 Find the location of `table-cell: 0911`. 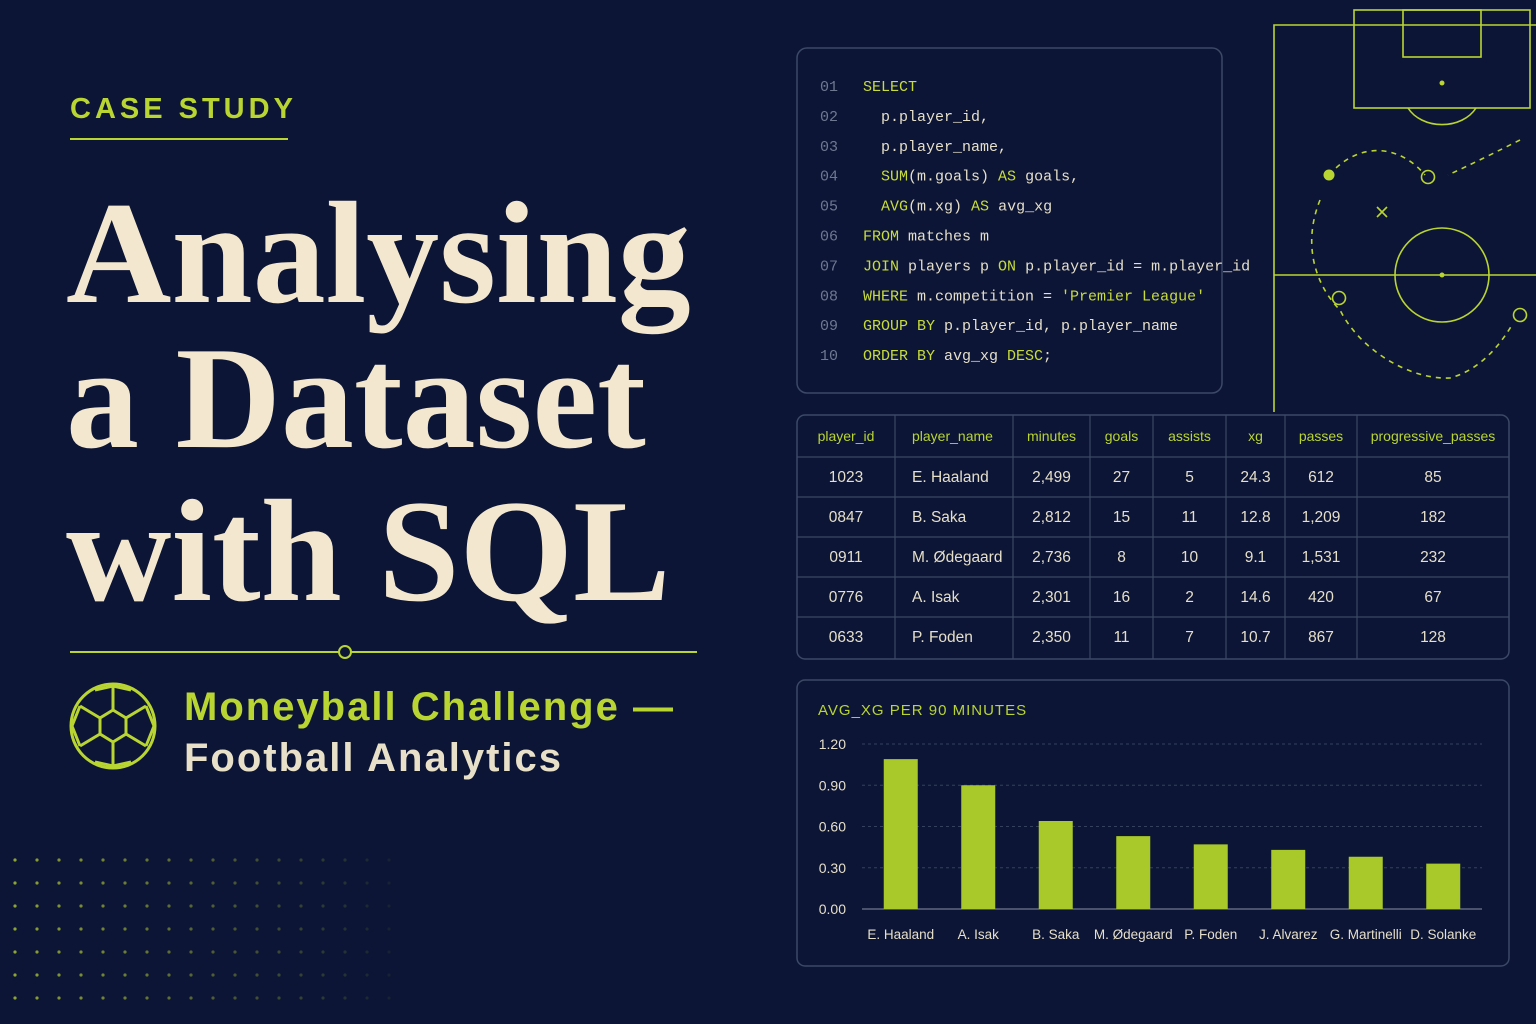

table-cell: 0911 is located at coordinates (845, 557).